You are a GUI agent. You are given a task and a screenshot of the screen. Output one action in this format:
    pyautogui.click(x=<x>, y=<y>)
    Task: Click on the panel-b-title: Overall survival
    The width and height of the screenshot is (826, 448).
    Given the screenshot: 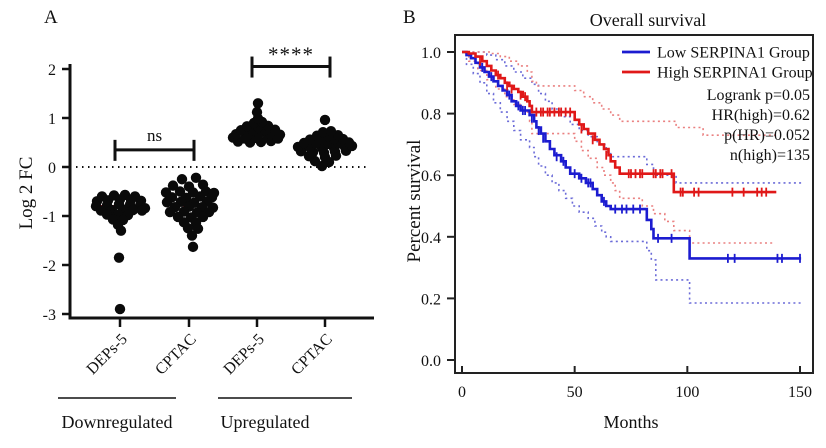 What is the action you would take?
    pyautogui.click(x=648, y=20)
    